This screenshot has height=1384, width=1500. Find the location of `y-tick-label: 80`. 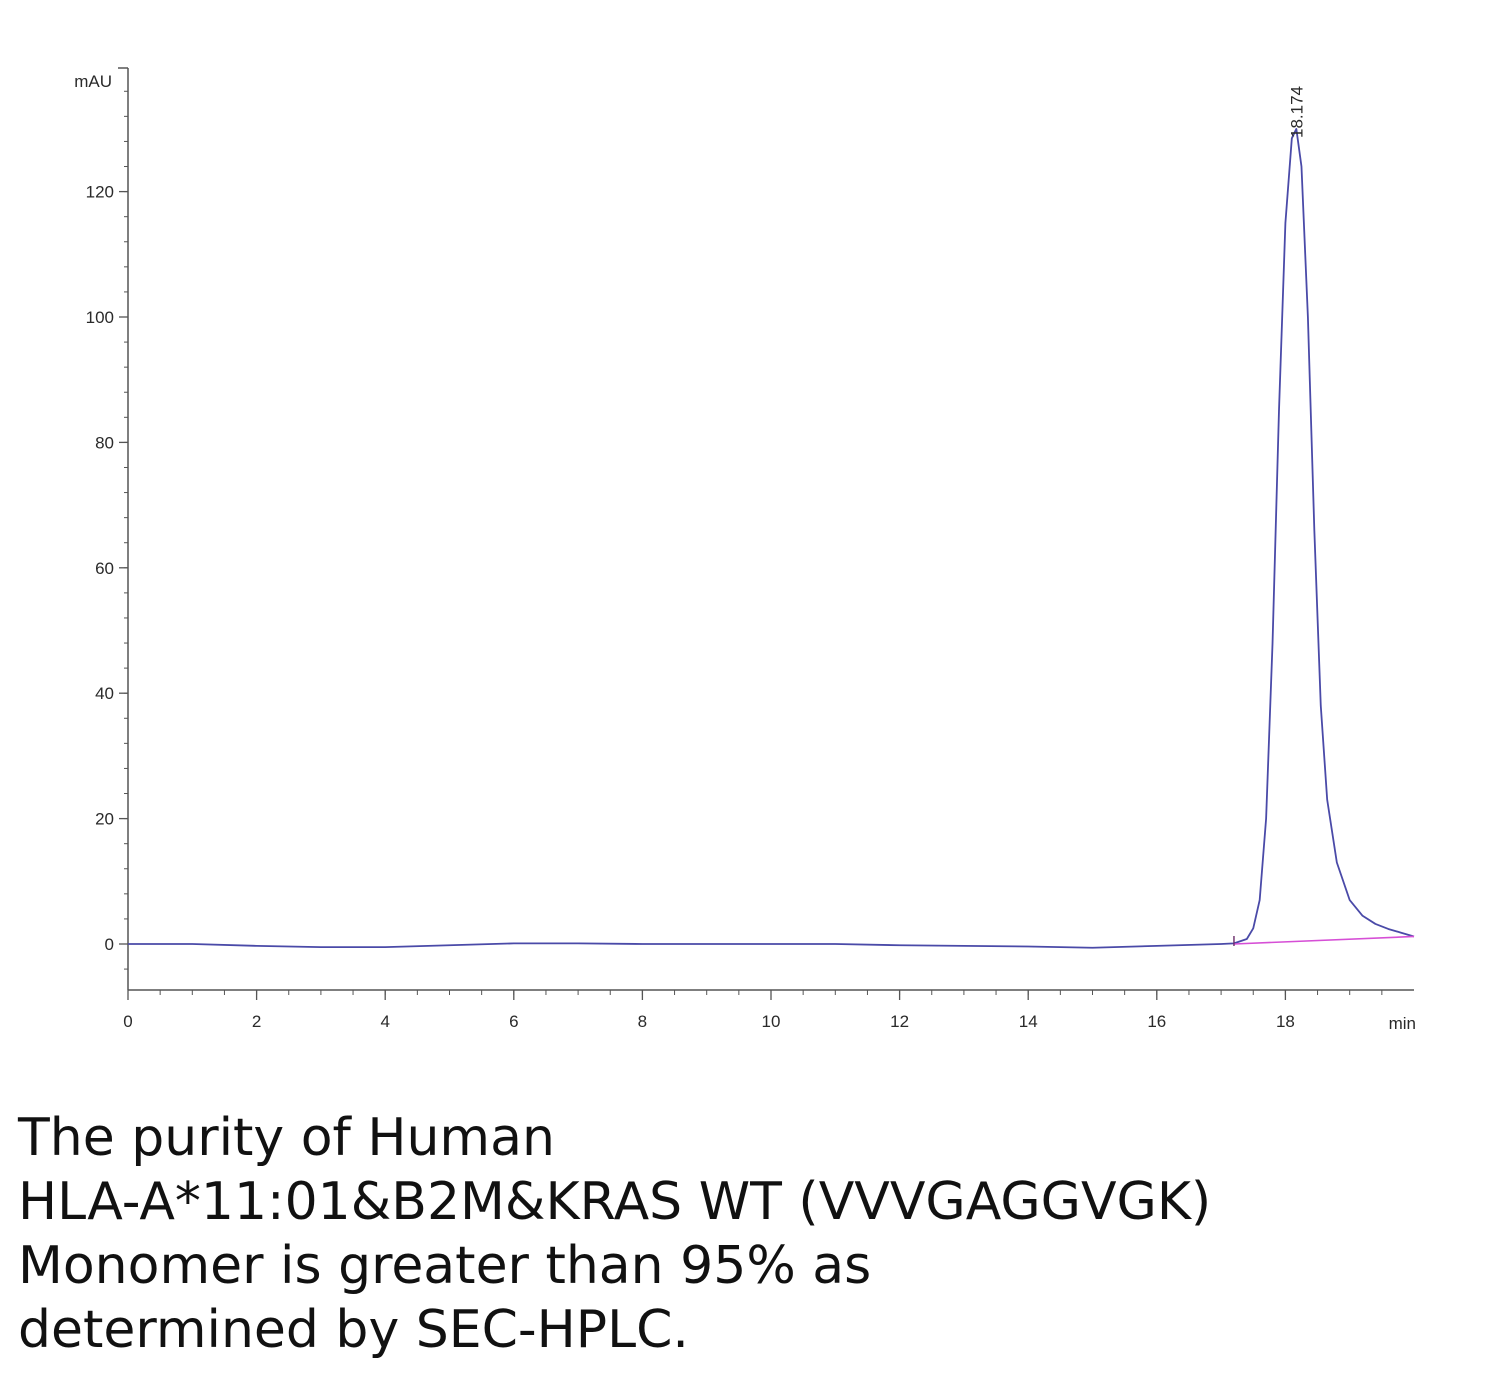

y-tick-label: 80 is located at coordinates (104, 442).